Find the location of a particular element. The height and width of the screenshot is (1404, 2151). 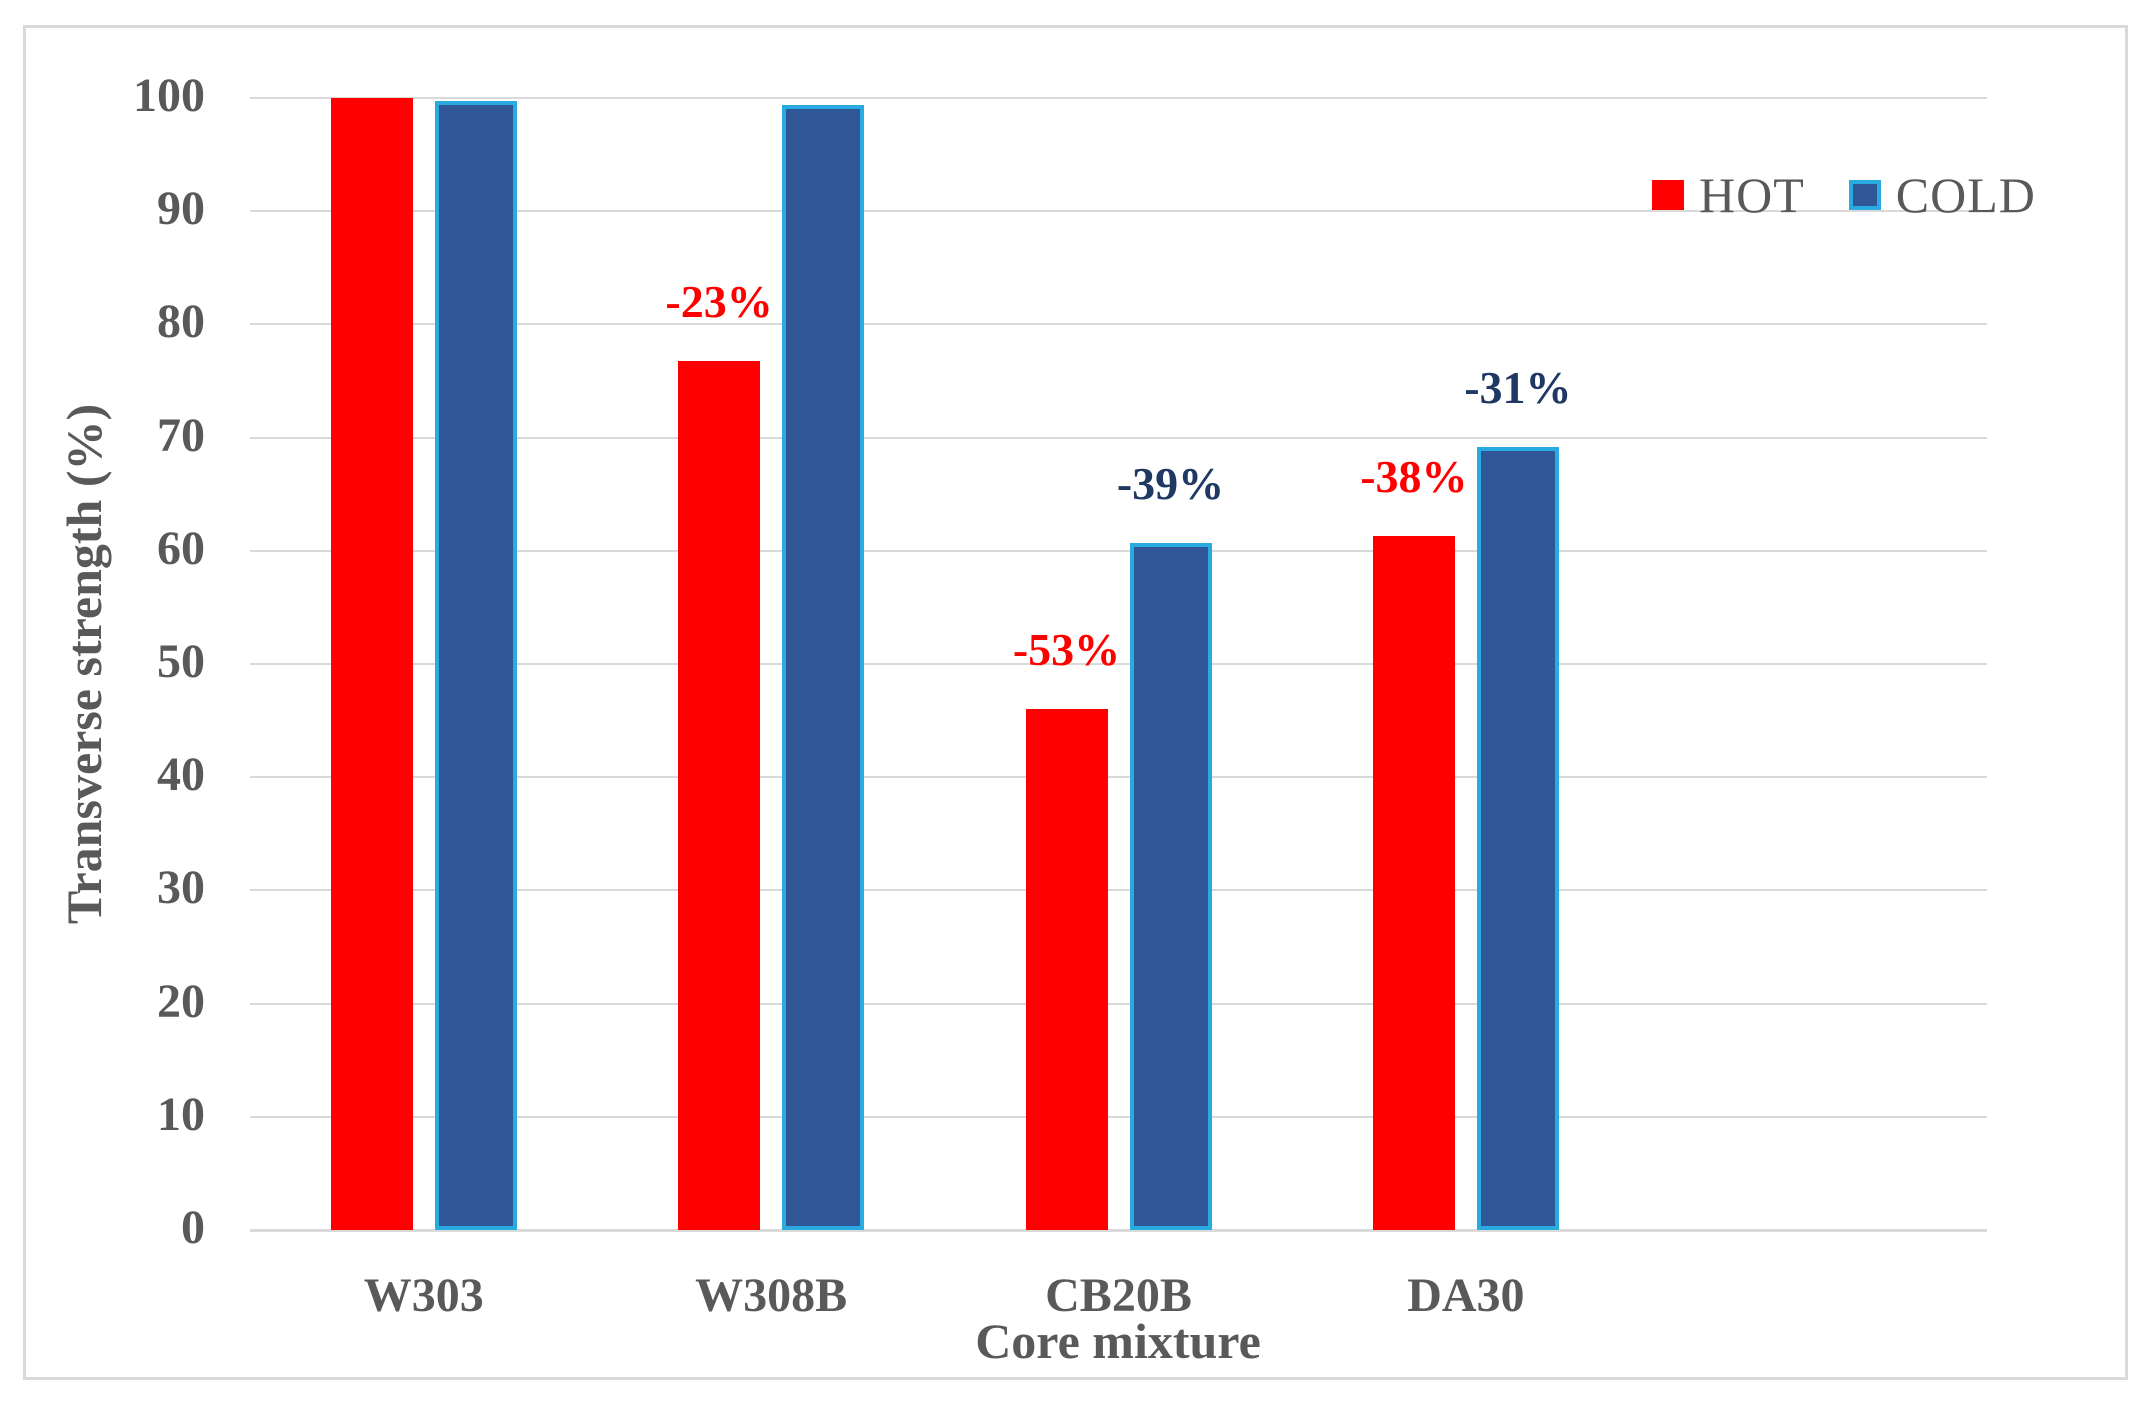

bar-cold-DA30 is located at coordinates (1517, 838).